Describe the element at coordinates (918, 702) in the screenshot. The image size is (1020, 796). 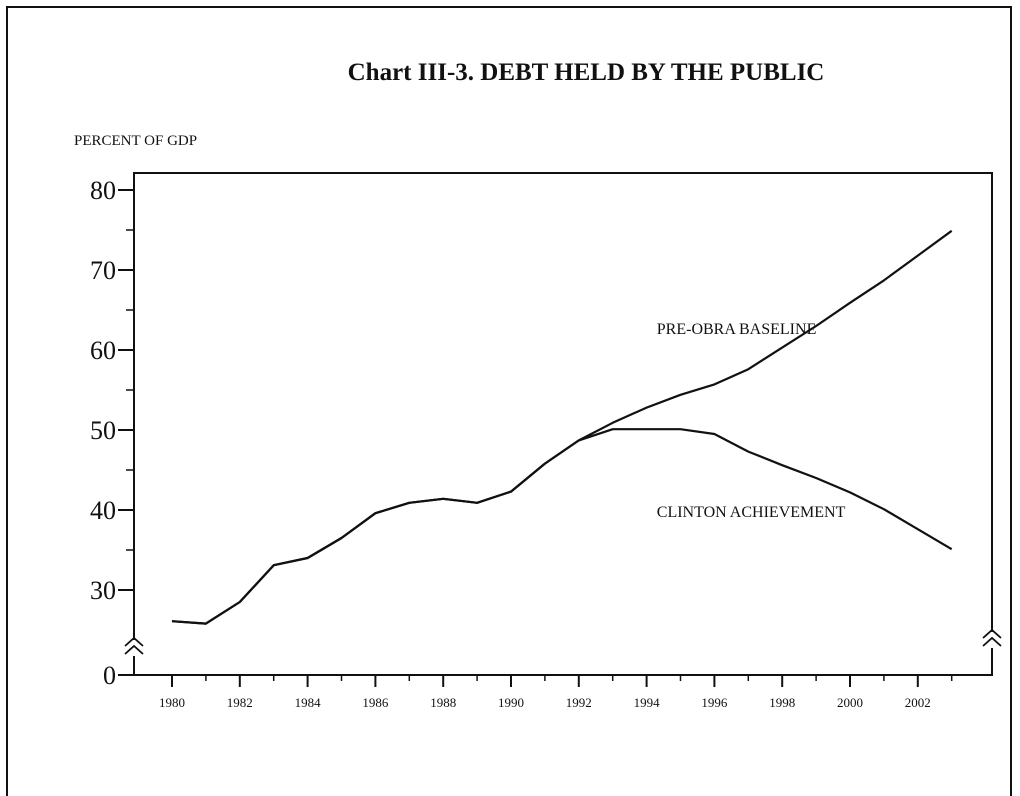
I see `x-tick-label: 2002` at that location.